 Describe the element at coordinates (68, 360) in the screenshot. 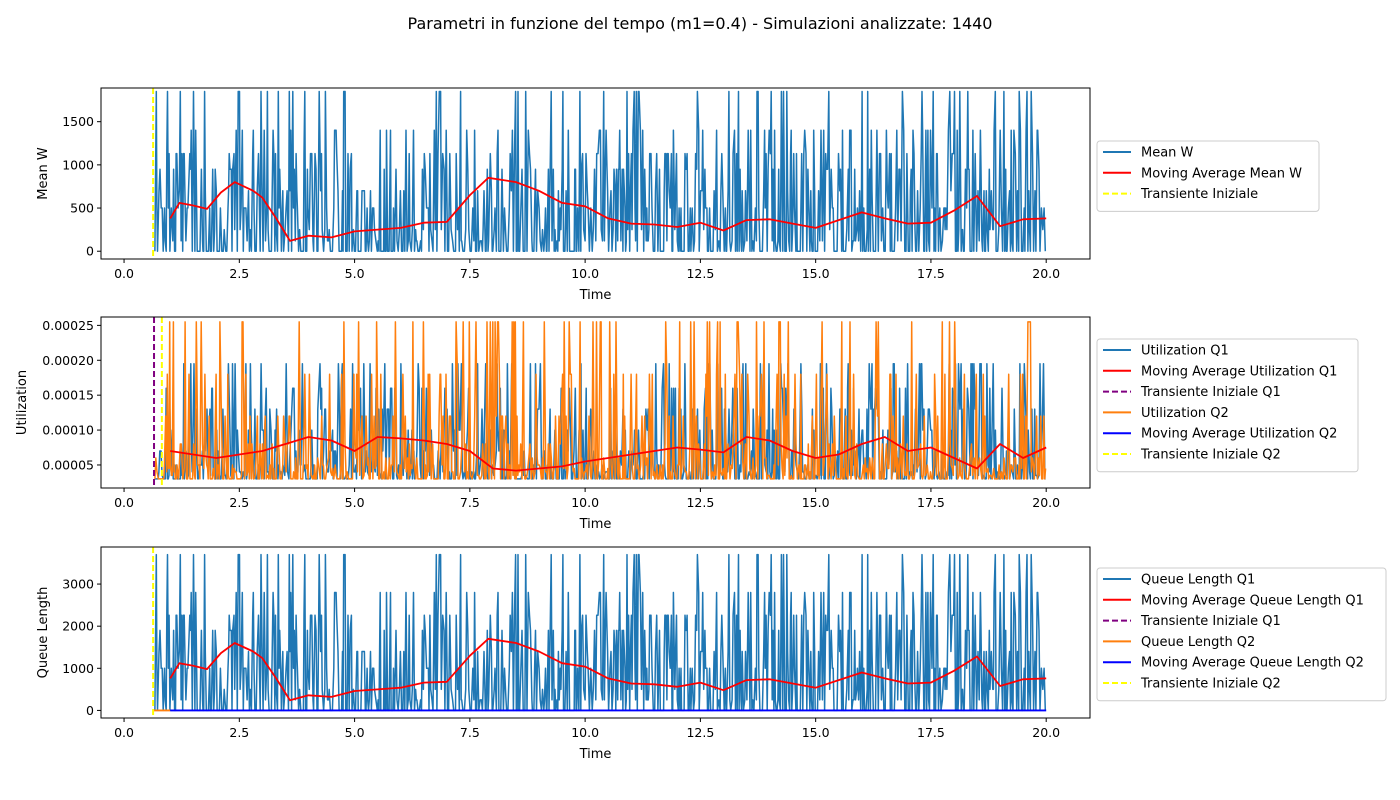

I see `y-tick-label: 0.00020` at that location.